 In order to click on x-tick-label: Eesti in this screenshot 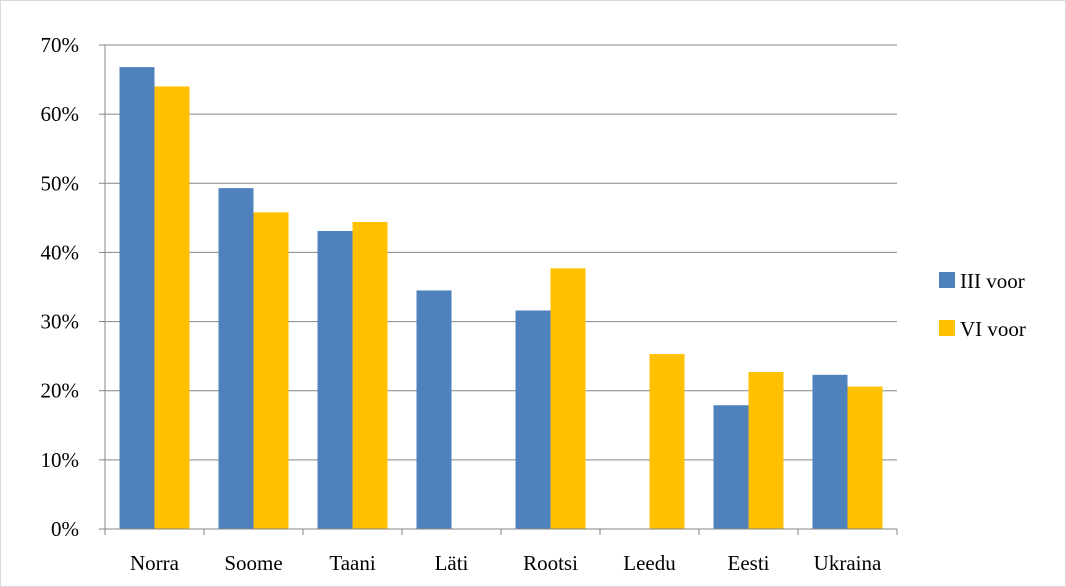, I will do `click(749, 563)`.